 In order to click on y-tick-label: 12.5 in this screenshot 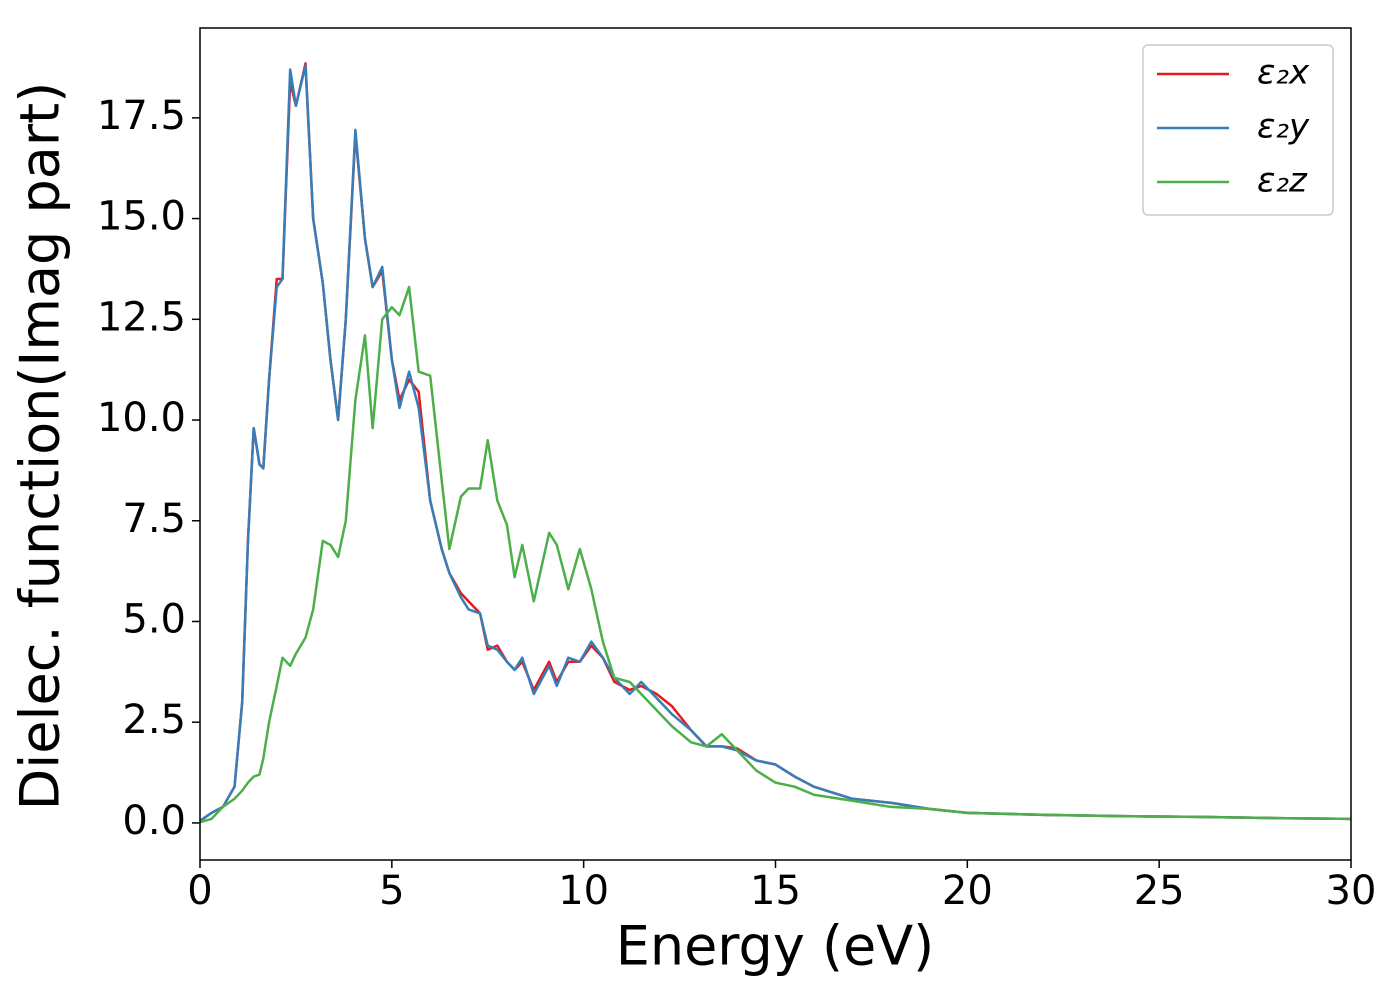, I will do `click(141, 317)`.